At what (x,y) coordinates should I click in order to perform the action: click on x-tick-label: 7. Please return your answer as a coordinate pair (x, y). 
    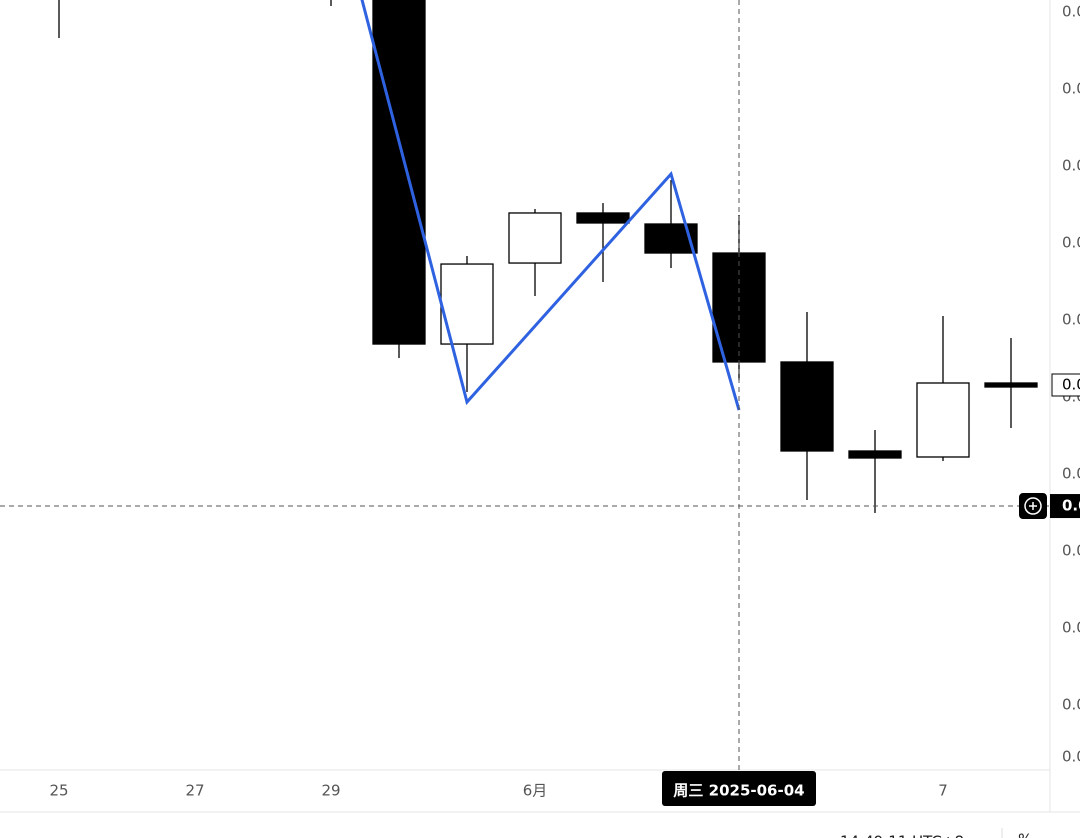
    Looking at the image, I should click on (943, 791).